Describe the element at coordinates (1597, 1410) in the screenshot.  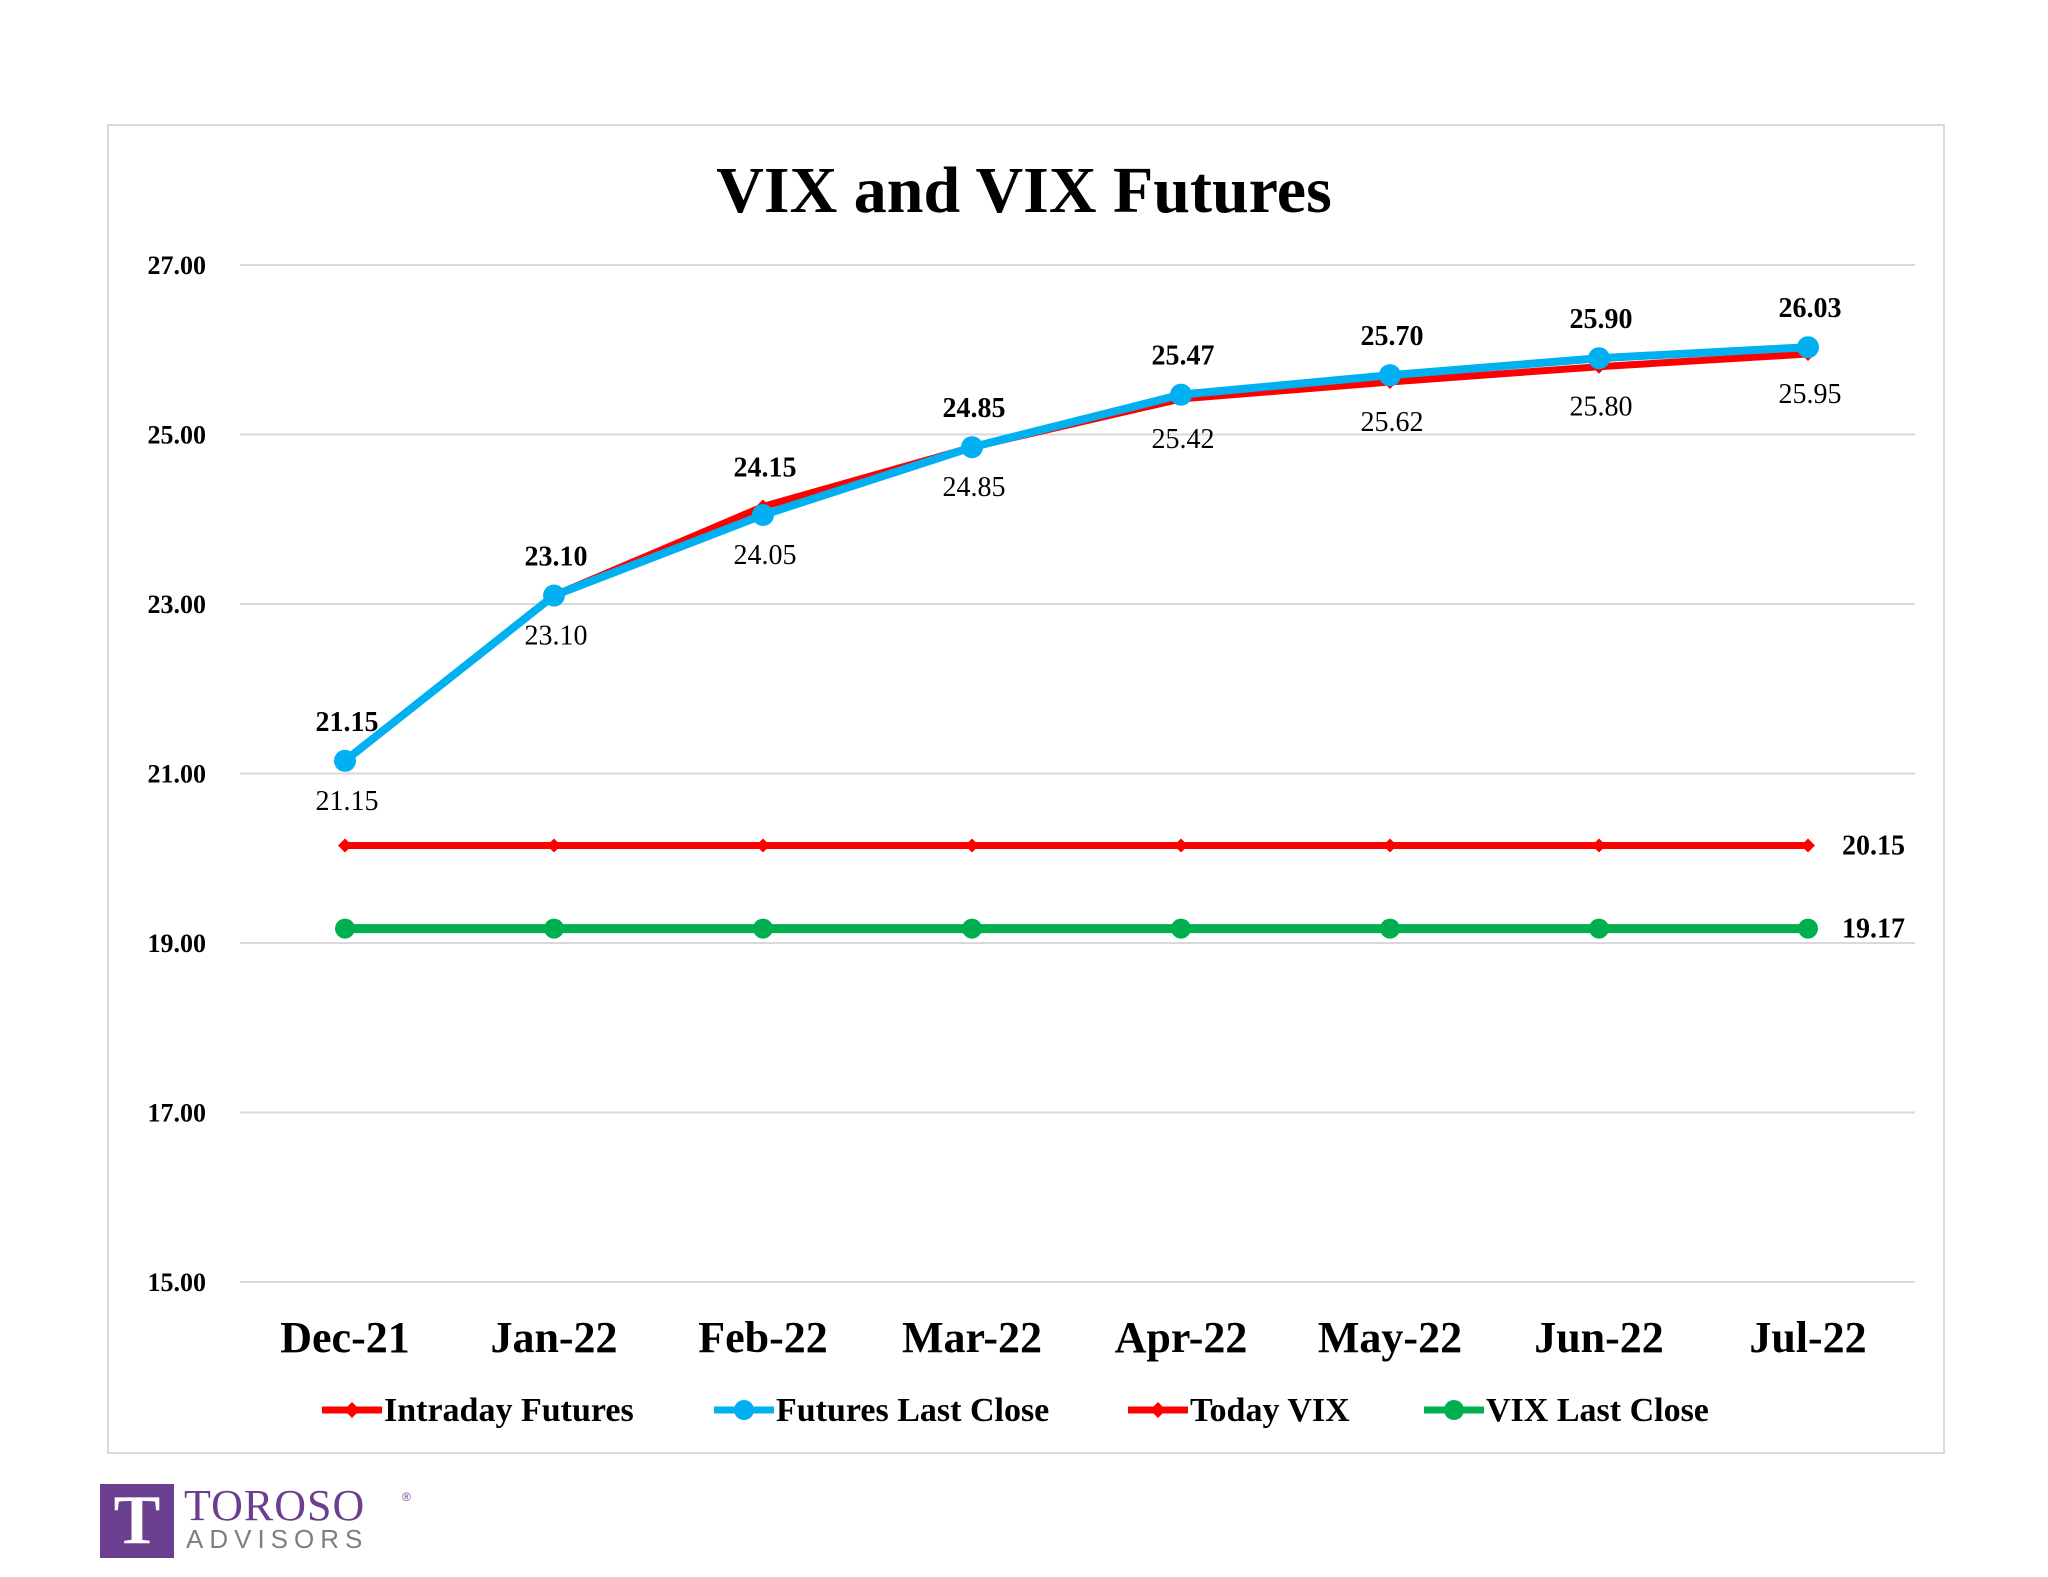
I see `vix-last-close-legend-label: VIX Last Close` at that location.